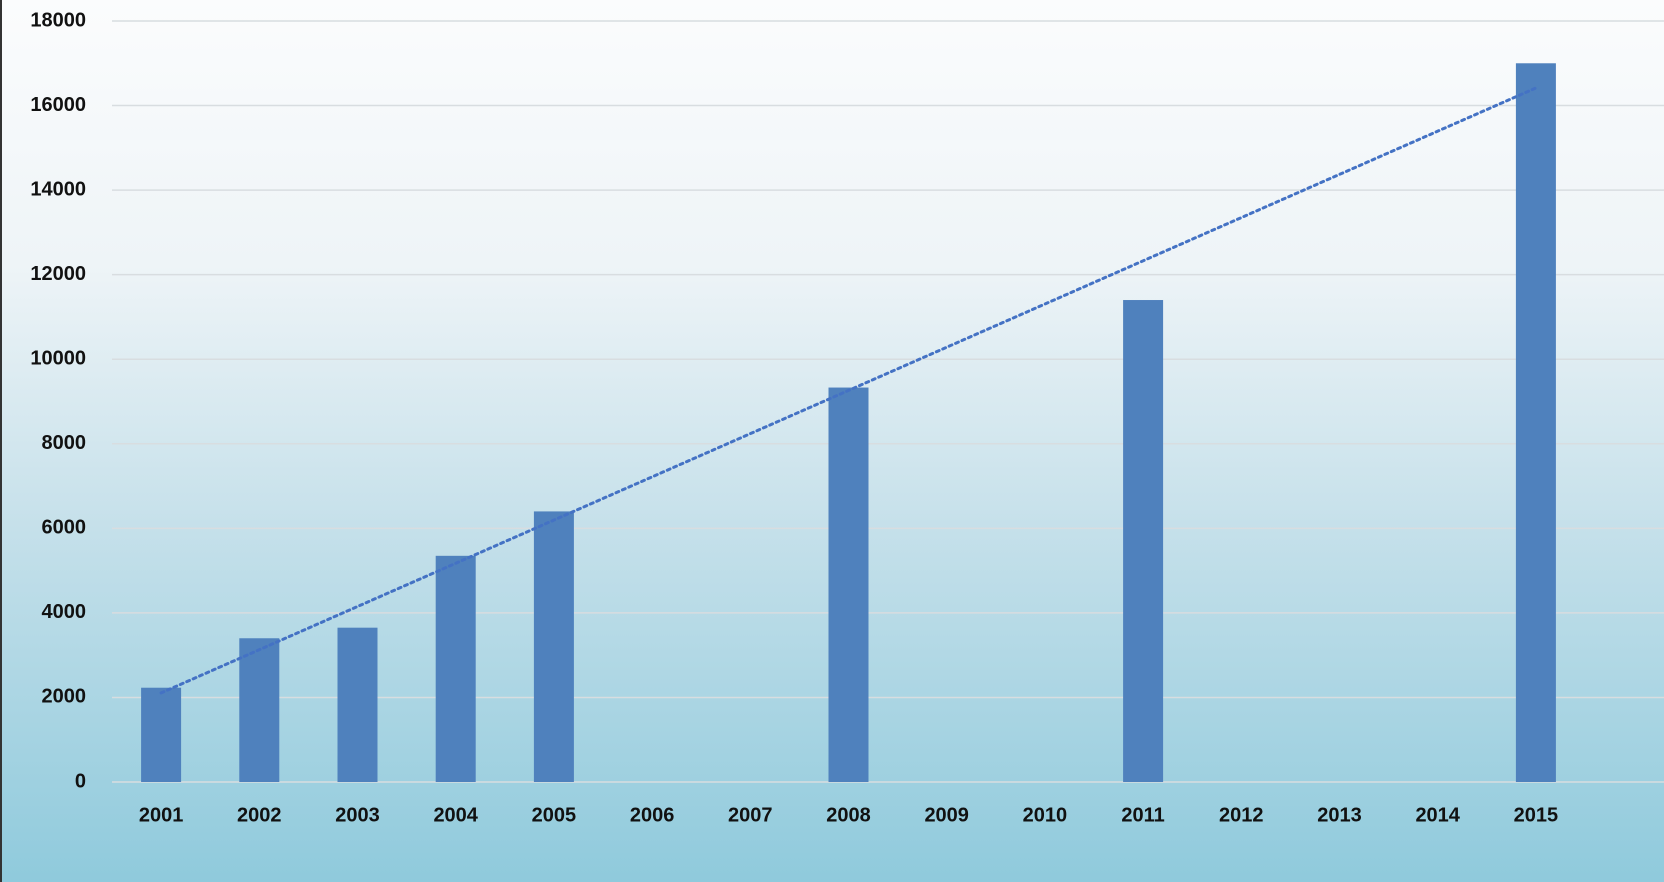  Describe the element at coordinates (58, 359) in the screenshot. I see `y-tick-label: 10000` at that location.